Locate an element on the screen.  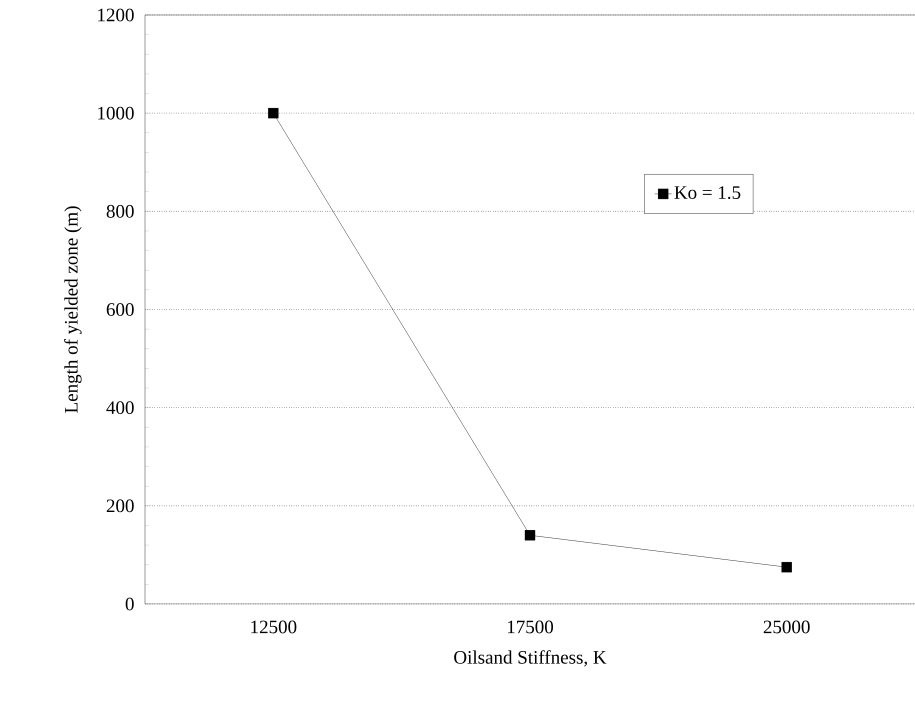
legend-label: Ko = 1.5 is located at coordinates (707, 193).